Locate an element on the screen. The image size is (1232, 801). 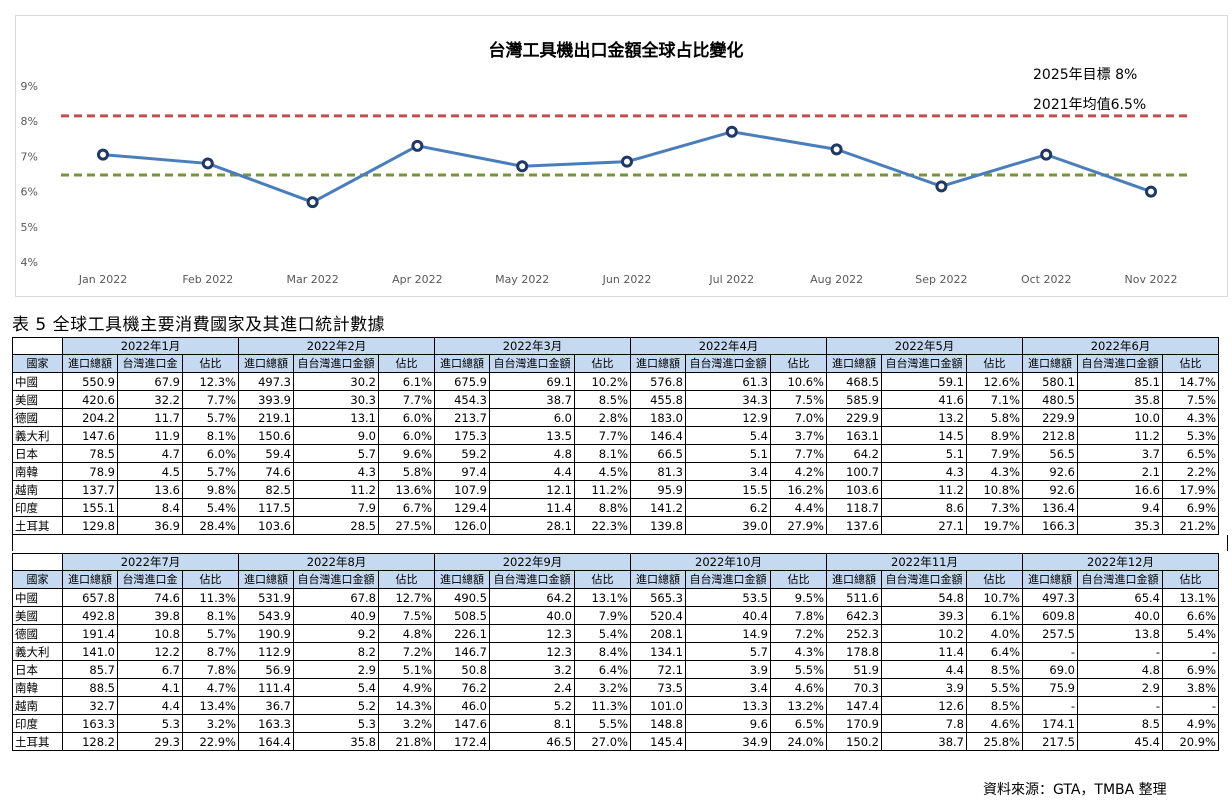
value-cell: 54.8 is located at coordinates (924, 597).